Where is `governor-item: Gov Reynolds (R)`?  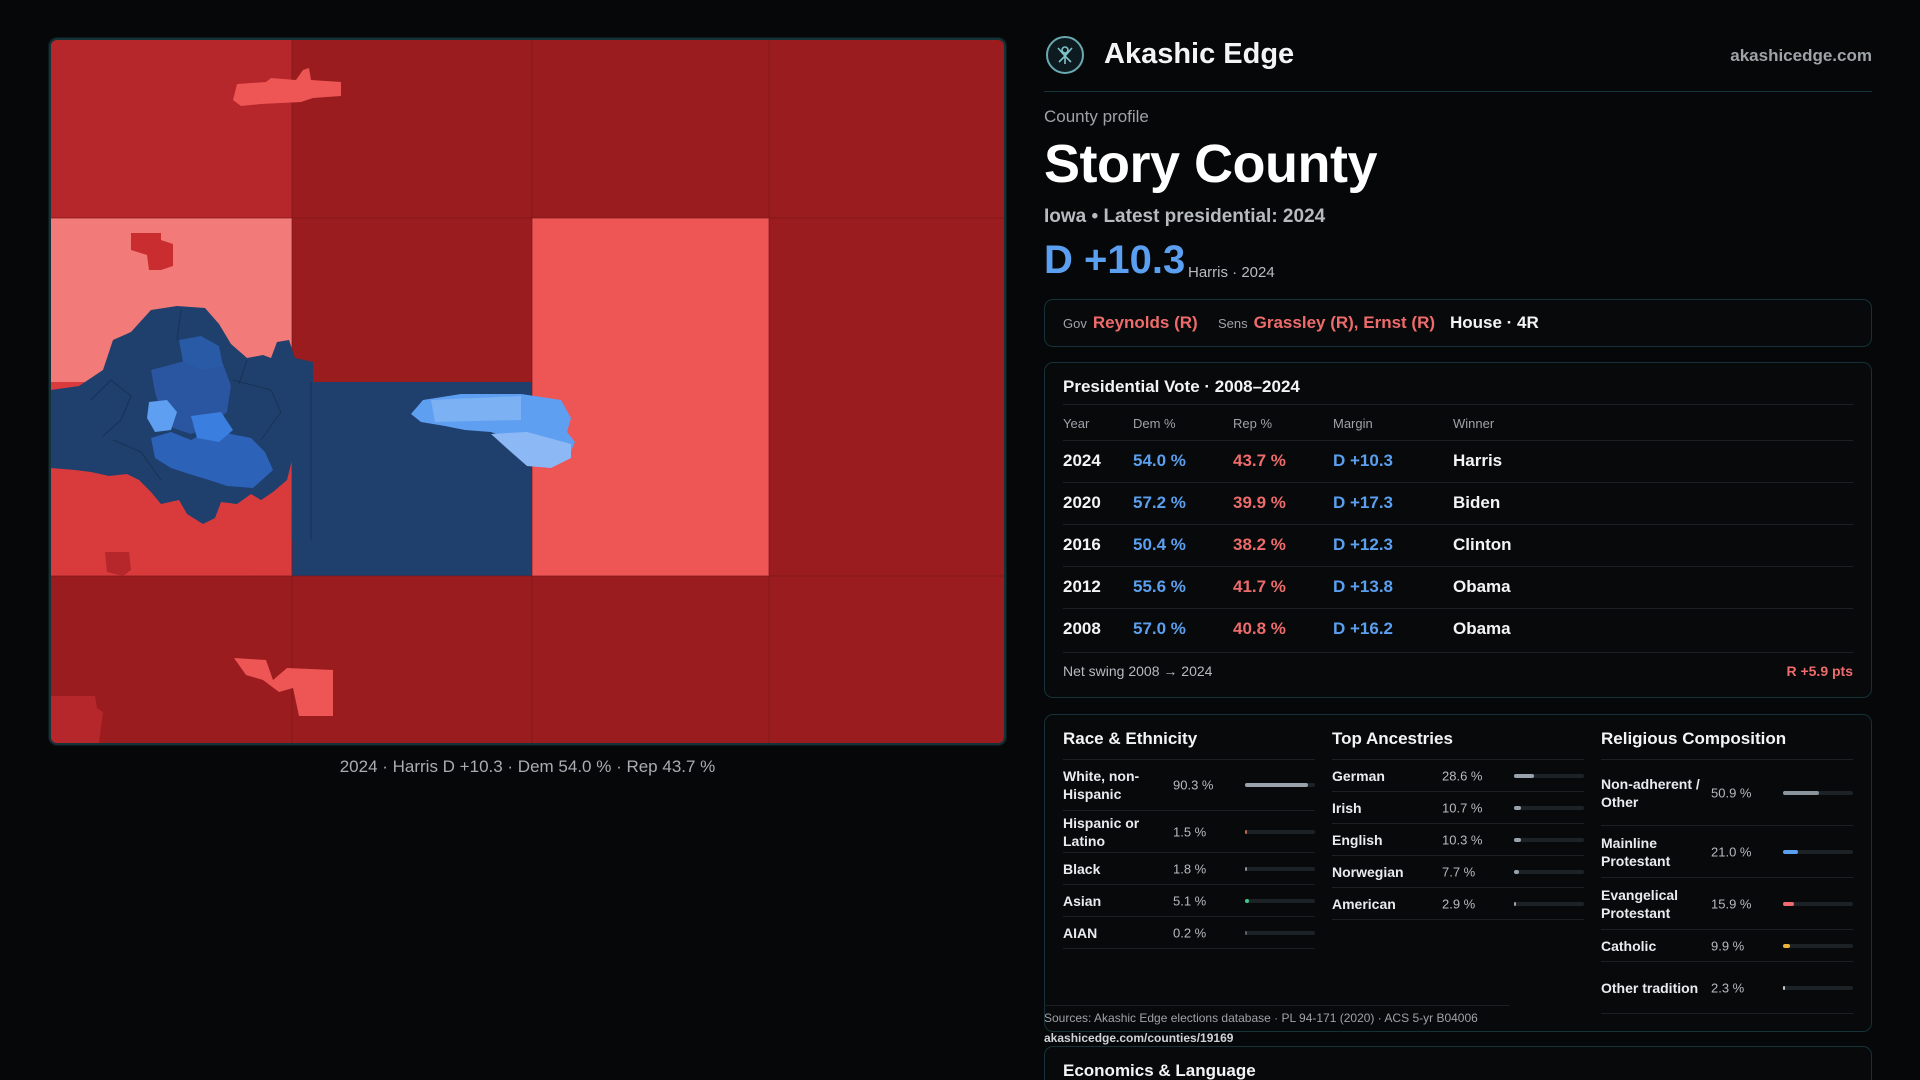
governor-item: Gov Reynolds (R) is located at coordinates (1130, 323).